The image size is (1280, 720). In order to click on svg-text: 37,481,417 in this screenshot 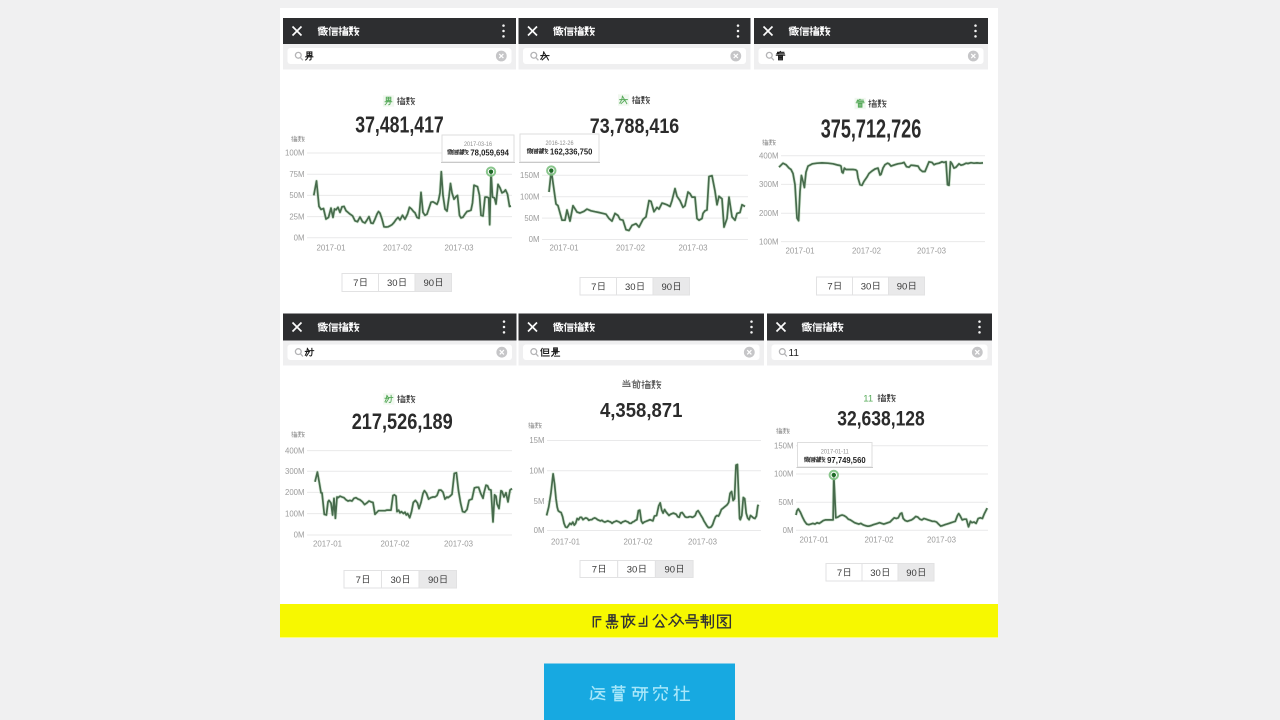, I will do `click(399, 125)`.